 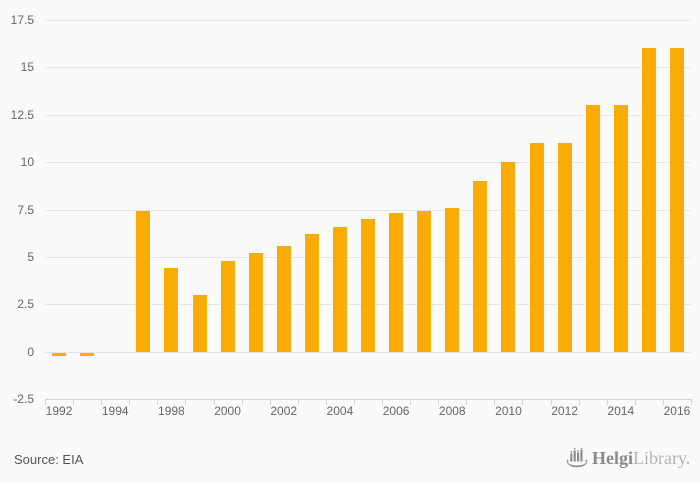 What do you see at coordinates (311, 293) in the screenshot?
I see `bar-2003` at bounding box center [311, 293].